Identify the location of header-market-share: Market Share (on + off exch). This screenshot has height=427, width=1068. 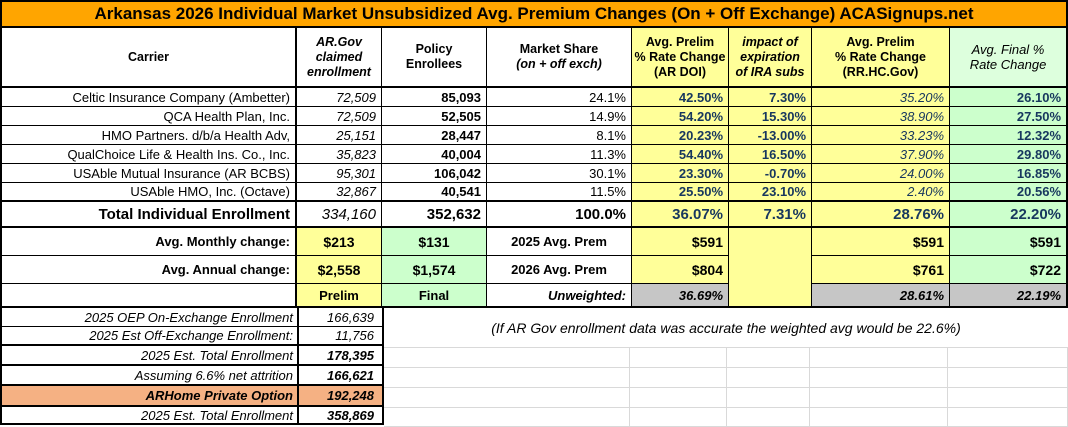
(559, 58).